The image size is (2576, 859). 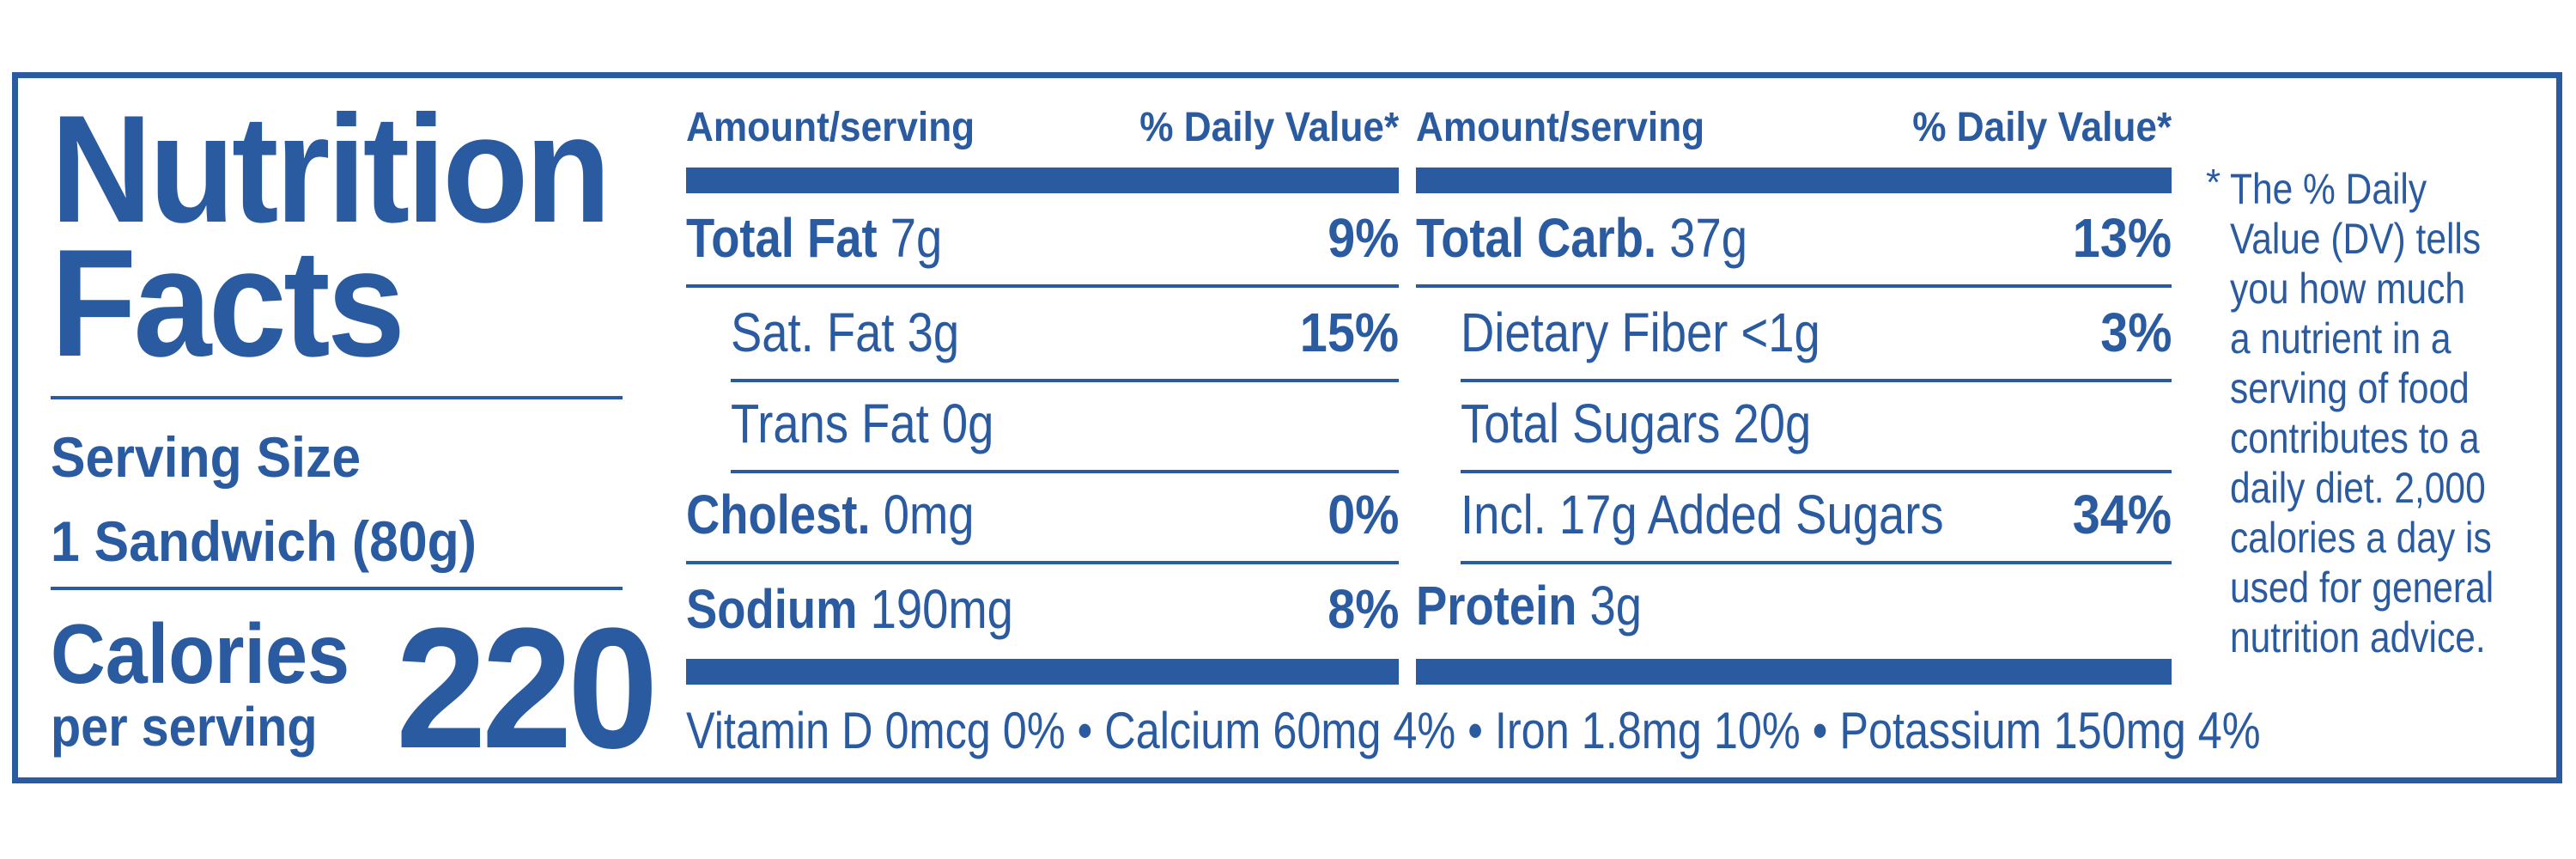 I want to click on nutrient-amount: Incl. 17g Added Sugars, so click(x=1703, y=514).